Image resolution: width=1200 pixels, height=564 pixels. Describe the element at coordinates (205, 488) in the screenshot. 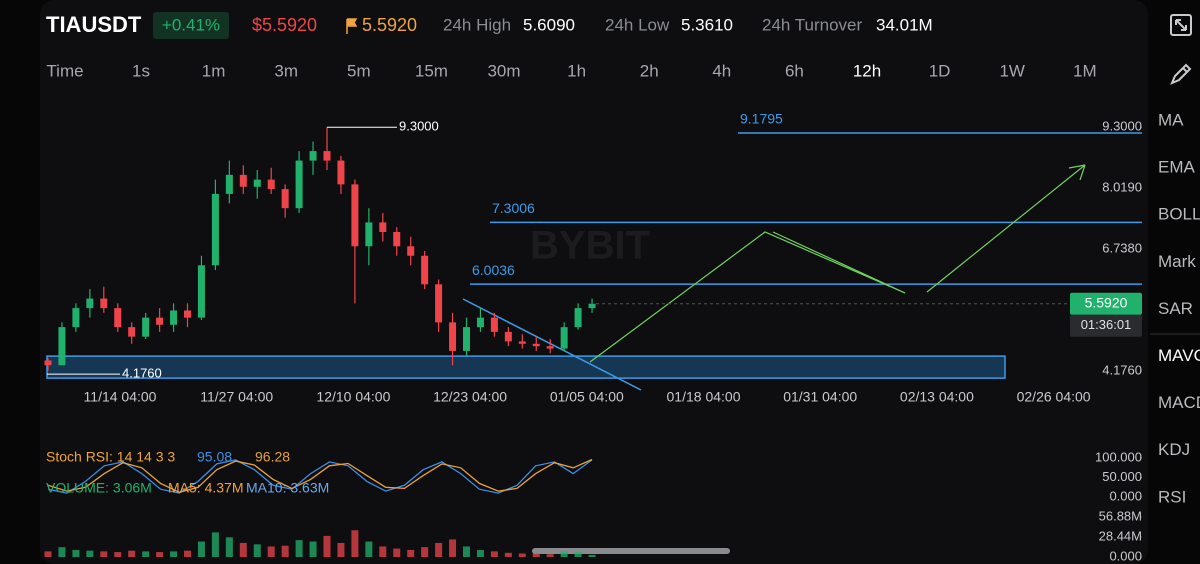

I see `volume-ma5: MA5: 4.37M` at that location.